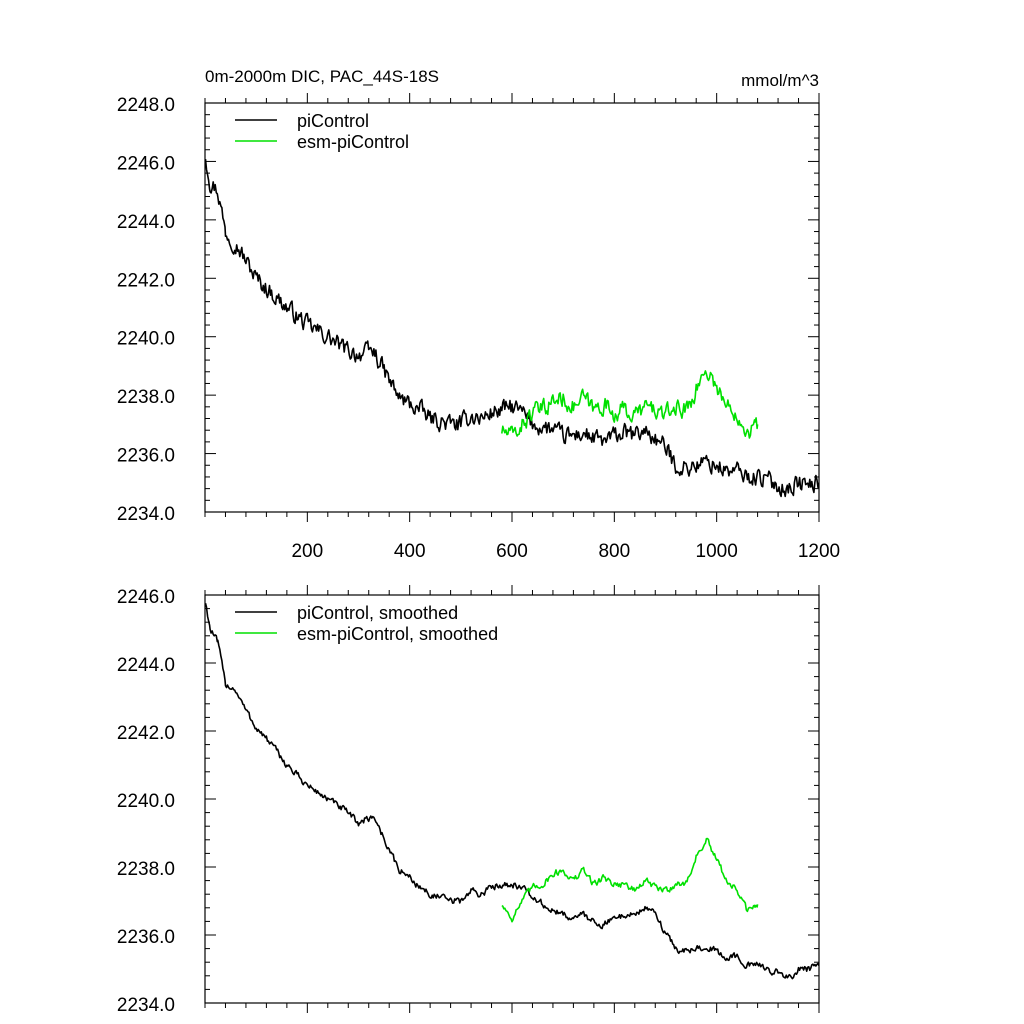  I want to click on bottom-y-tick-label: 2242.0, so click(146, 733).